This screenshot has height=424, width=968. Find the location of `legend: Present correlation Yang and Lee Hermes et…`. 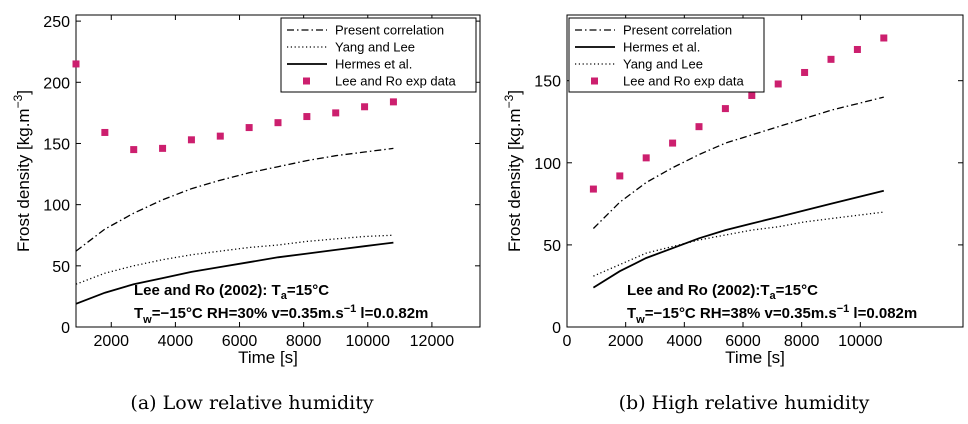

legend: Present correlation Yang and Lee Hermes et… is located at coordinates (378, 55).